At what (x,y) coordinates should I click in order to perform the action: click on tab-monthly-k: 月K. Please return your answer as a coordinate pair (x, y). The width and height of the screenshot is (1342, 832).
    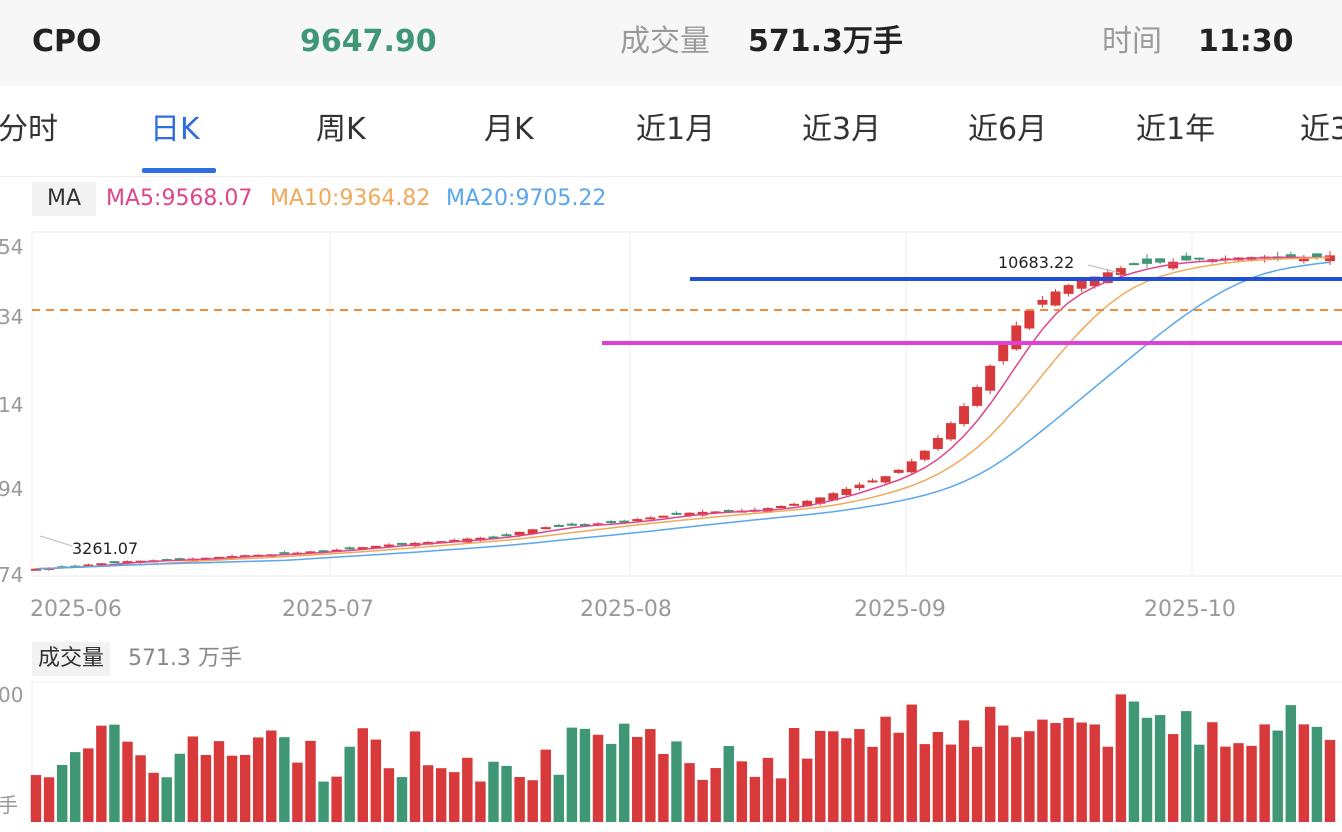
    Looking at the image, I should click on (509, 129).